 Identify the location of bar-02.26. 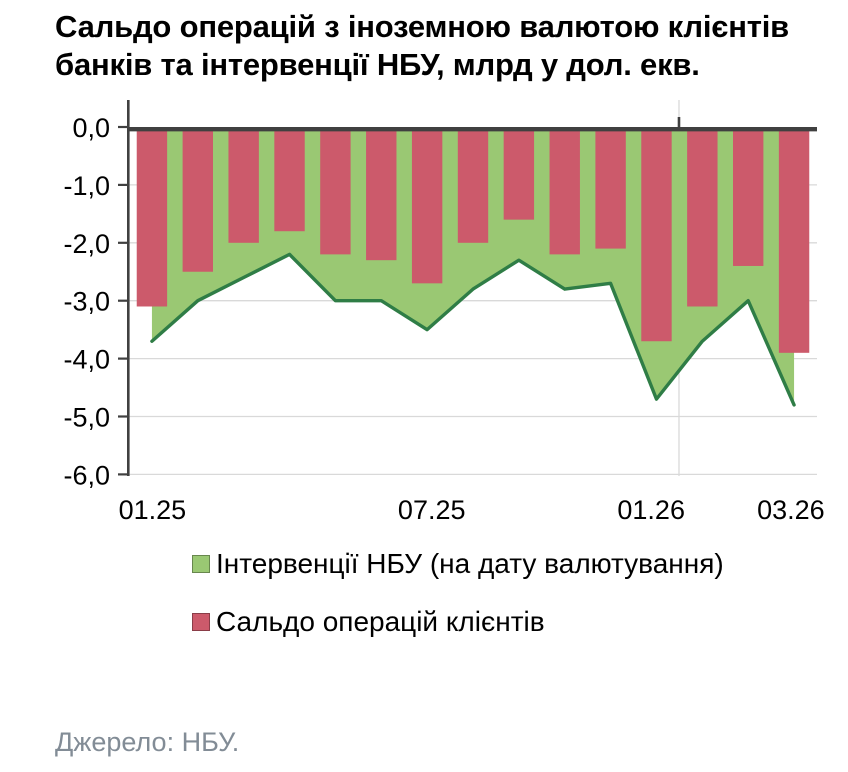
(748, 196).